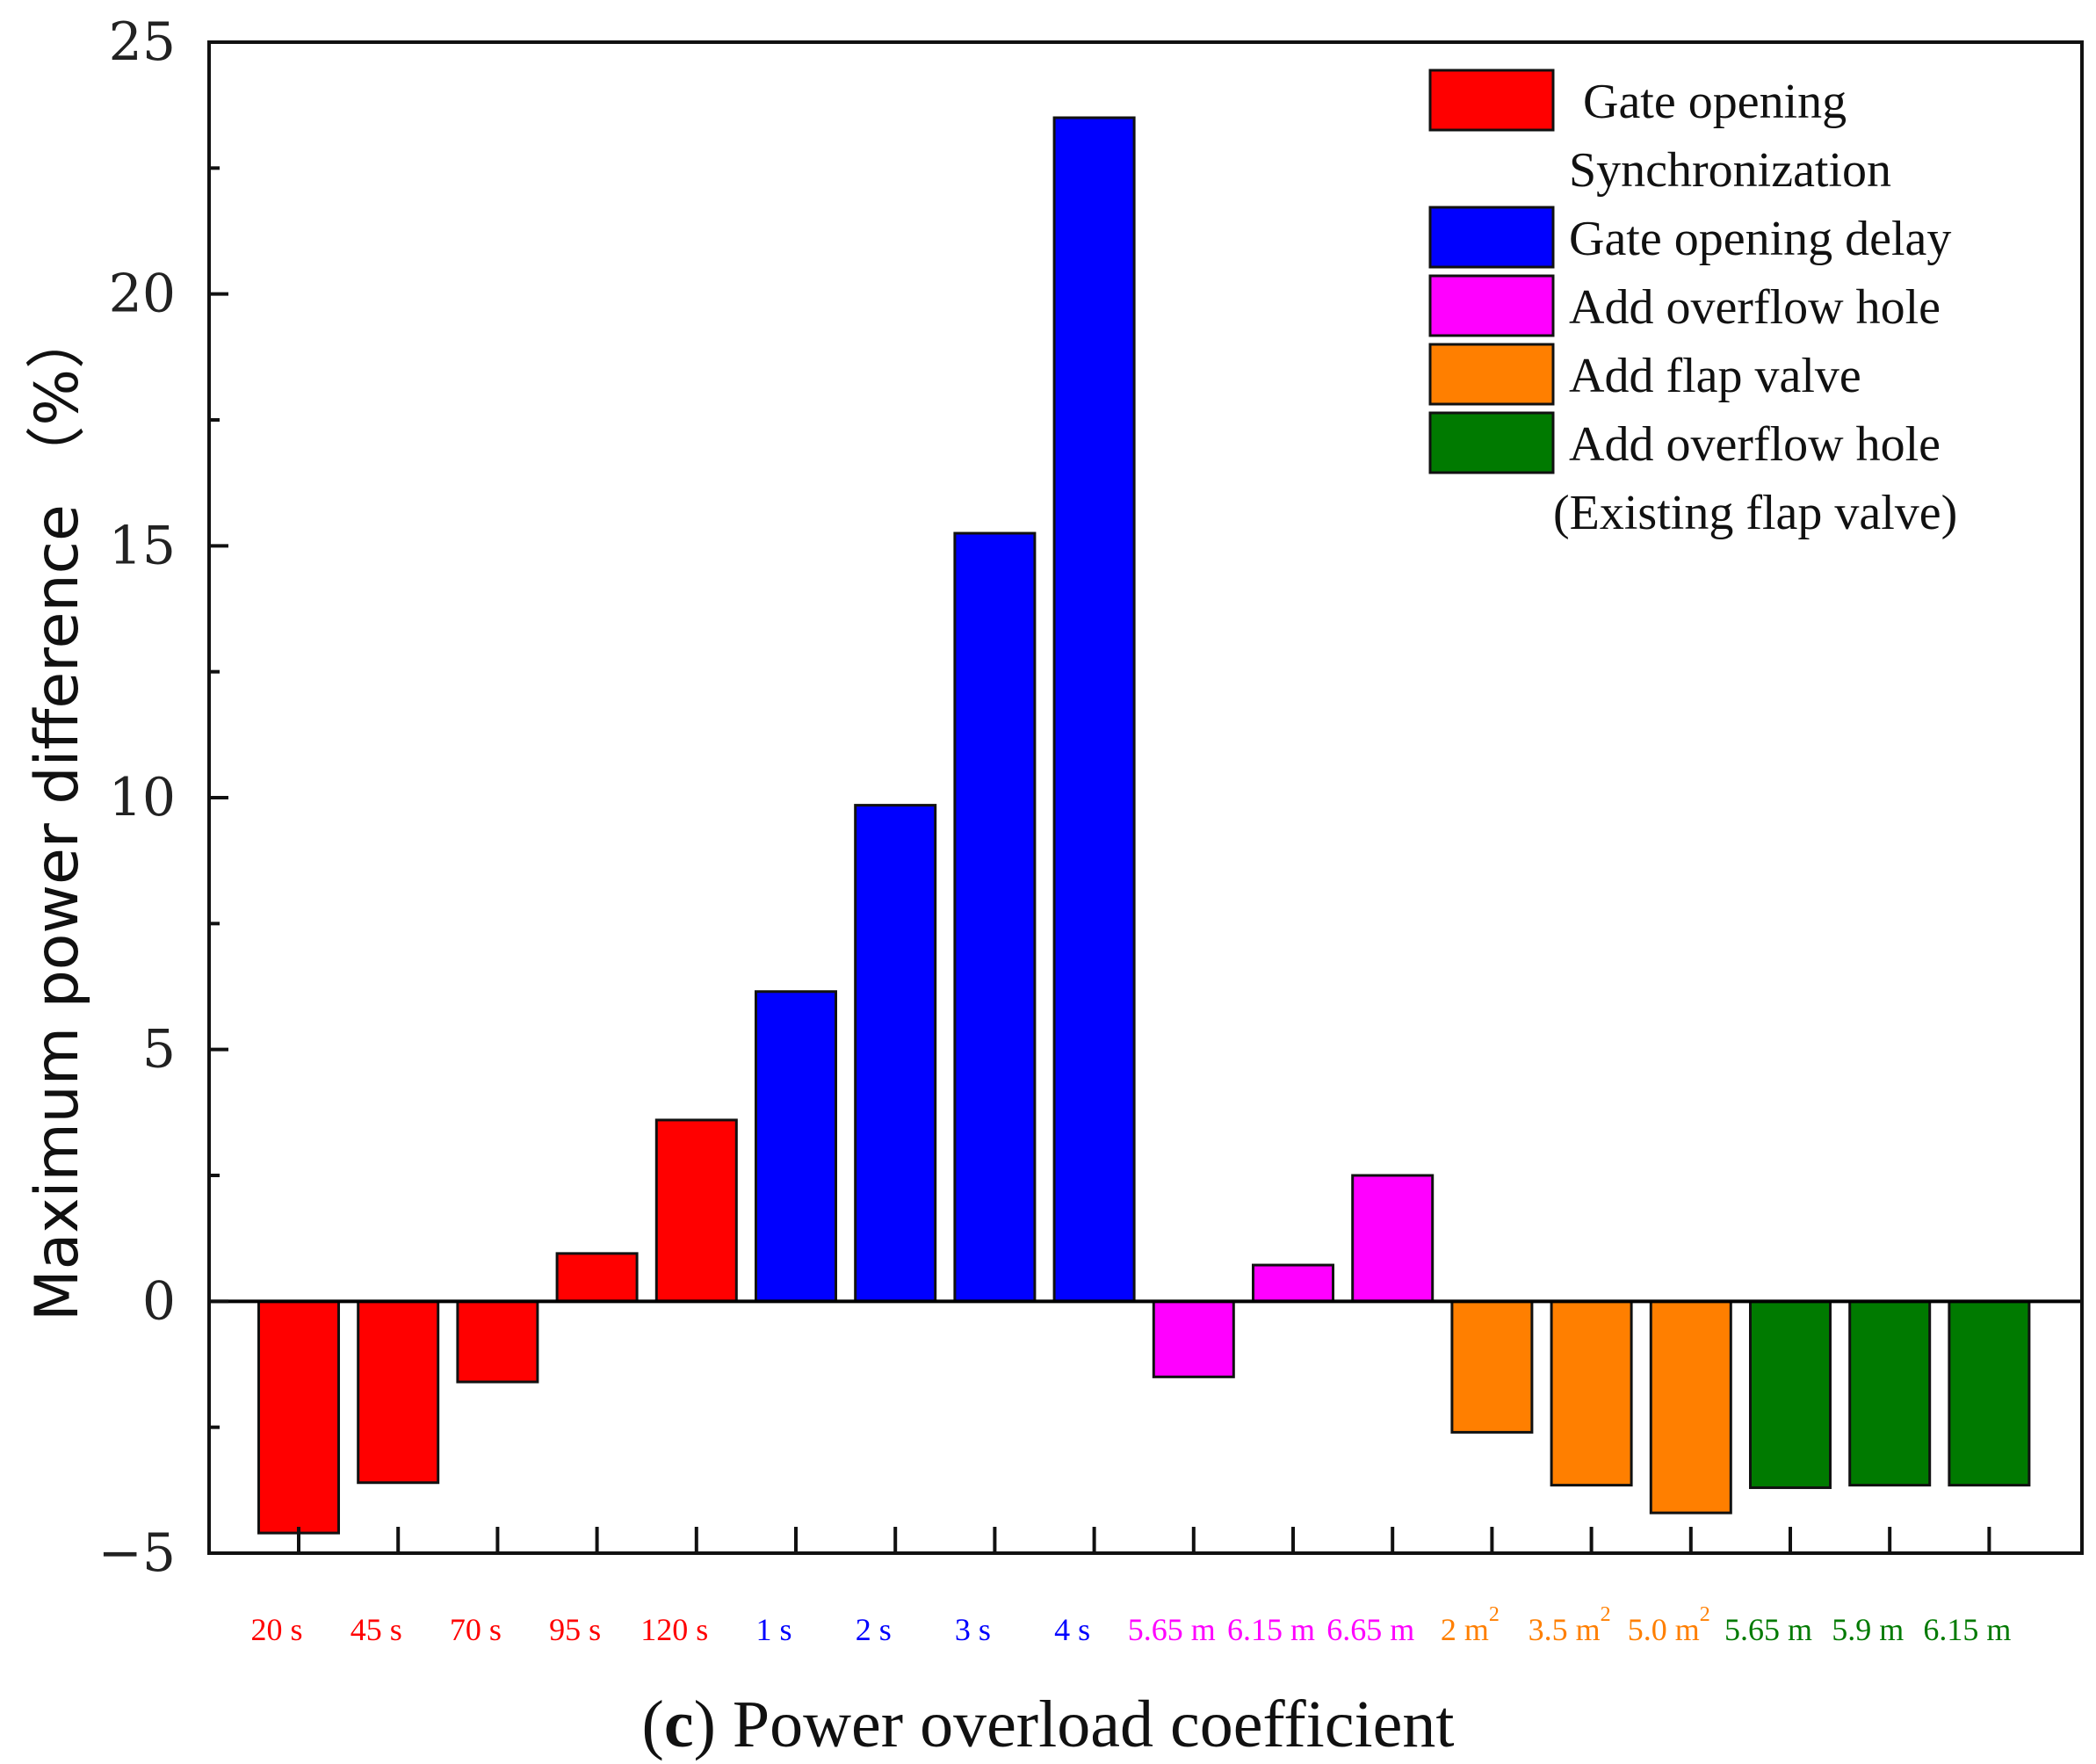  What do you see at coordinates (1730, 170) in the screenshot?
I see `legend-label-1-line-2: Synchronization` at bounding box center [1730, 170].